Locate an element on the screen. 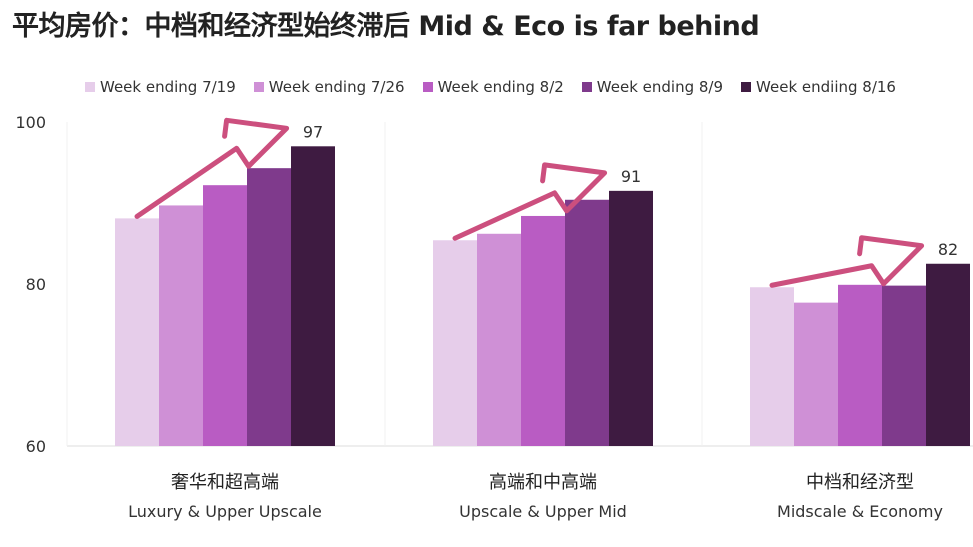 This screenshot has width=973, height=547. legend-item: Week ending 7/19 is located at coordinates (160, 87).